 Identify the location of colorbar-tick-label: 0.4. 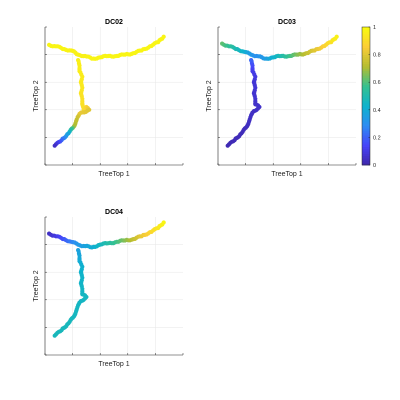
(377, 111).